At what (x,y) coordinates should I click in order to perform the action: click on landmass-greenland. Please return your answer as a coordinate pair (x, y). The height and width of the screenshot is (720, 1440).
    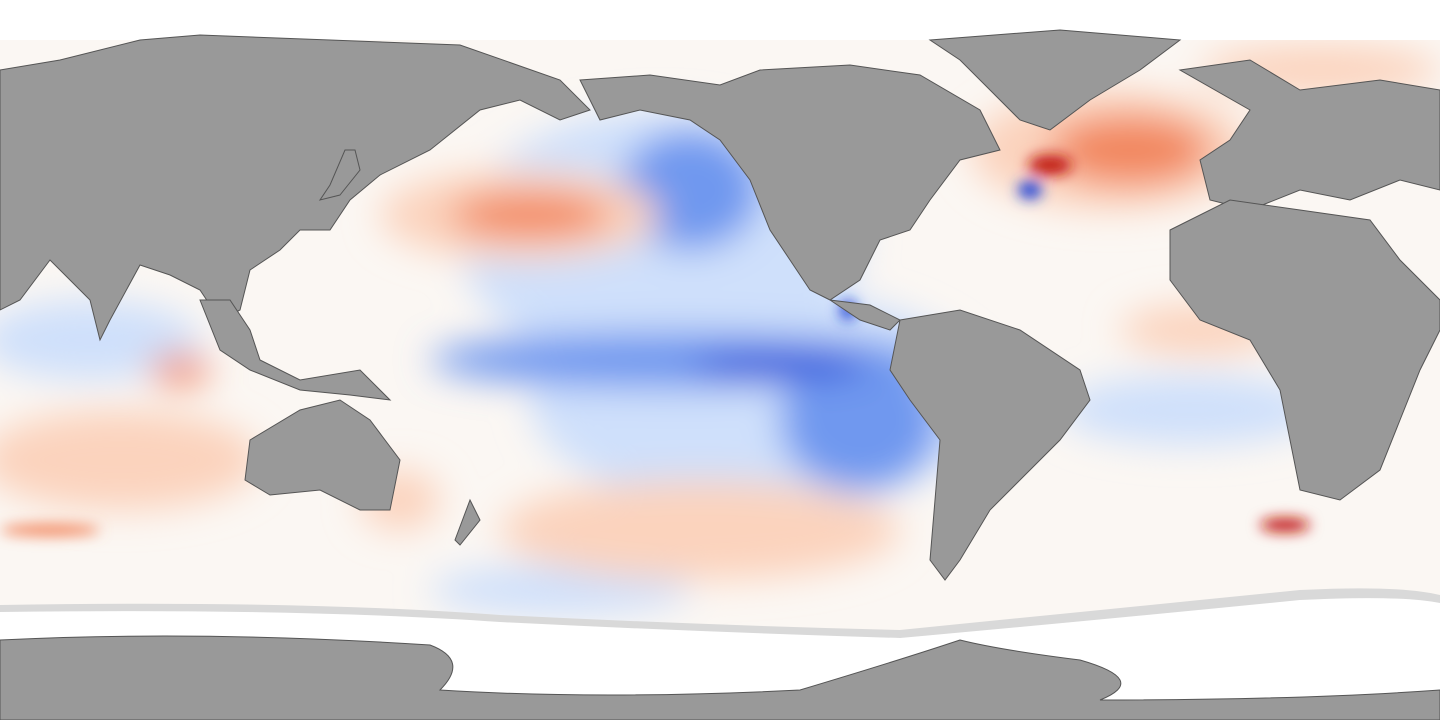
    Looking at the image, I should click on (1055, 80).